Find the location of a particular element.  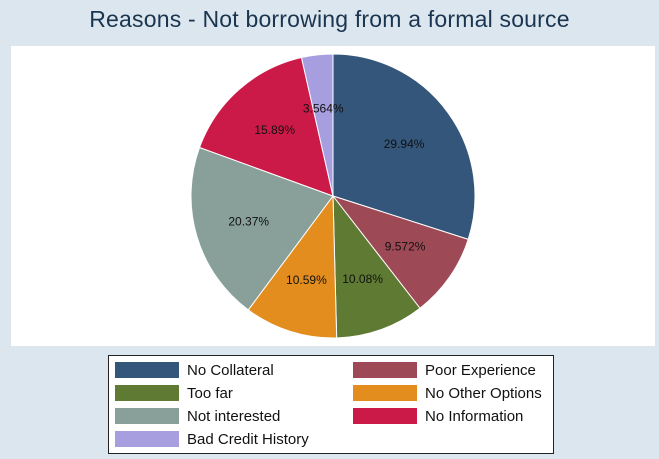

legend-item-bad-credit-history: Bad Credit History is located at coordinates (212, 439).